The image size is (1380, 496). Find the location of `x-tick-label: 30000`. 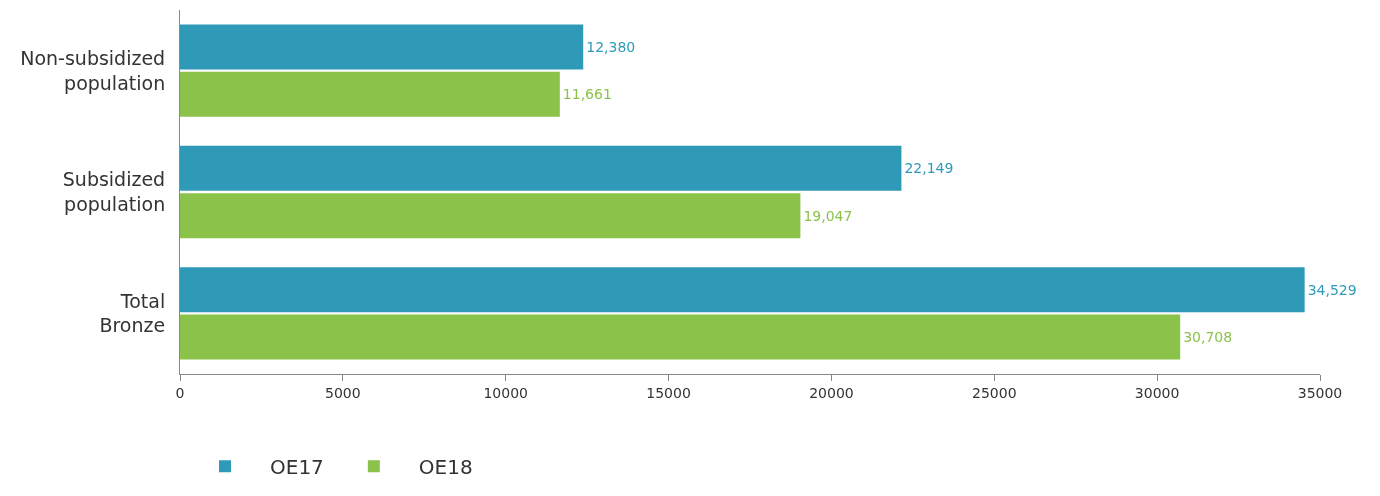

x-tick-label: 30000 is located at coordinates (1157, 392).